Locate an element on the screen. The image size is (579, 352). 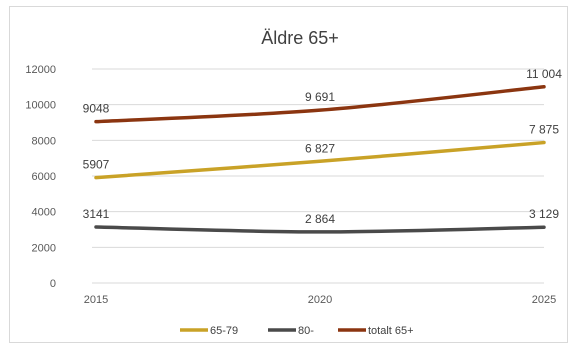
y-tick-label: 10000 is located at coordinates (40, 106).